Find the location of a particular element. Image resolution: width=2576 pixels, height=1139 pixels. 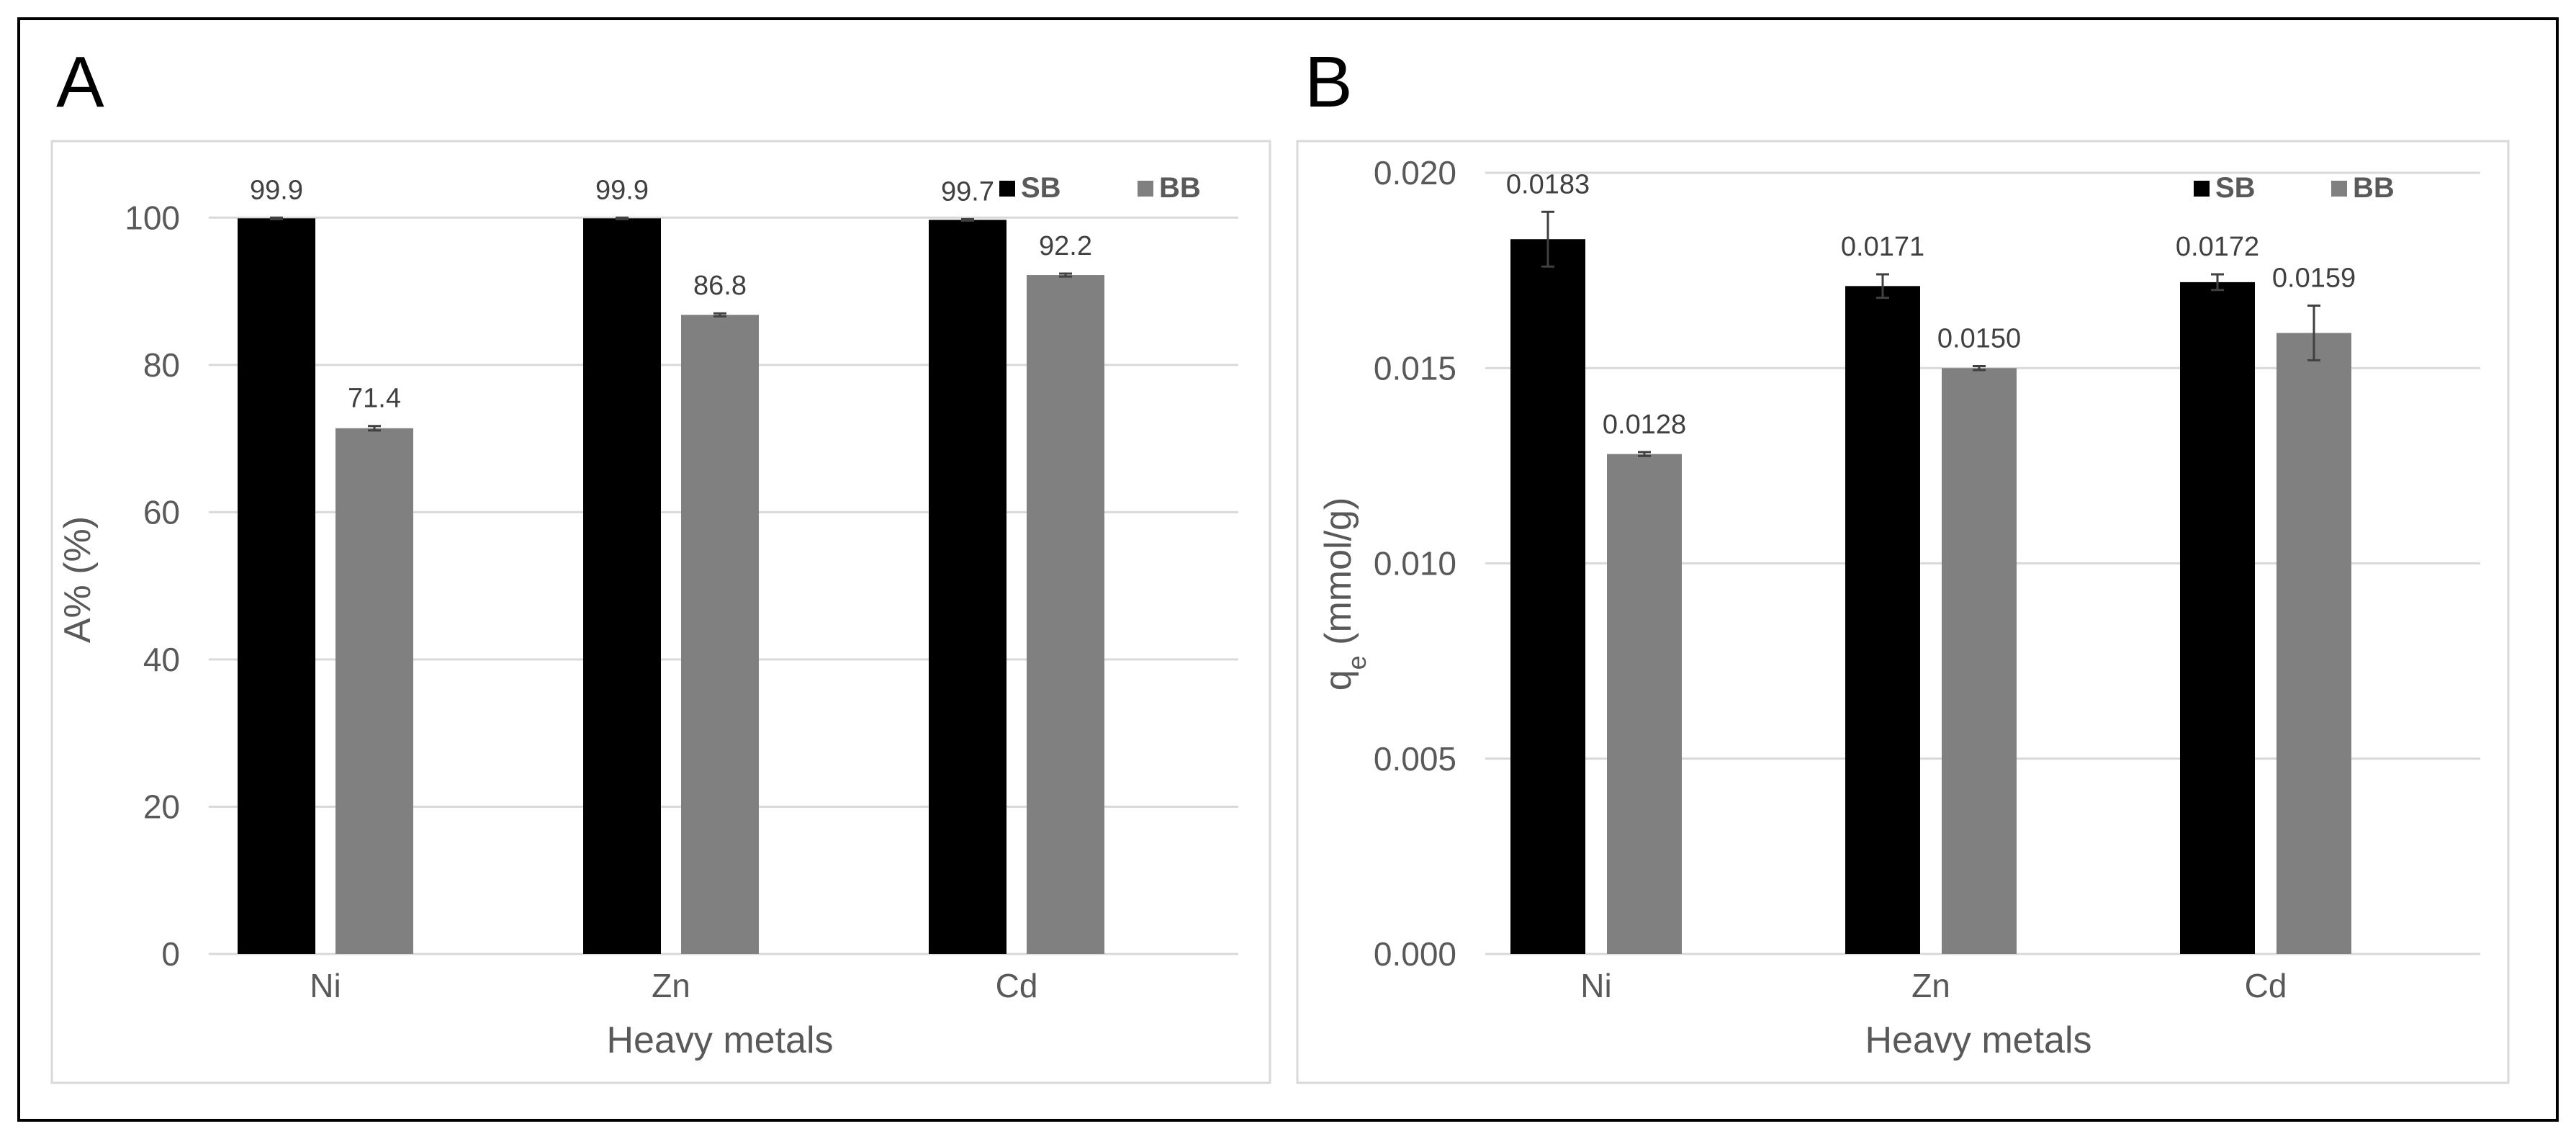

y-tick-label: 0.000 is located at coordinates (1415, 954).